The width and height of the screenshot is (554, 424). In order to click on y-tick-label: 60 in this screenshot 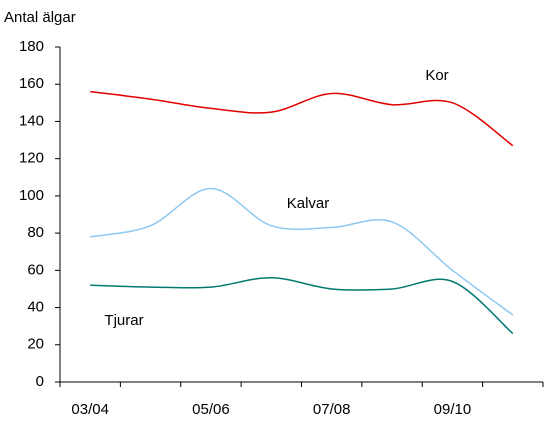, I will do `click(35, 269)`.